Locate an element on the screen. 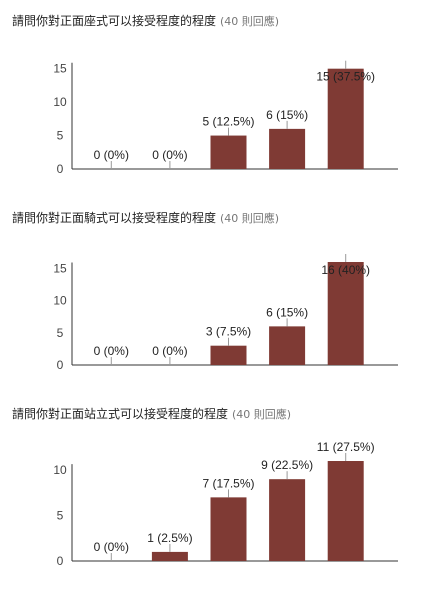 Image resolution: width=448 pixels, height=590 pixels. question-text: 請問你對正面站立式可以接受程度的程度 is located at coordinates (120, 414).